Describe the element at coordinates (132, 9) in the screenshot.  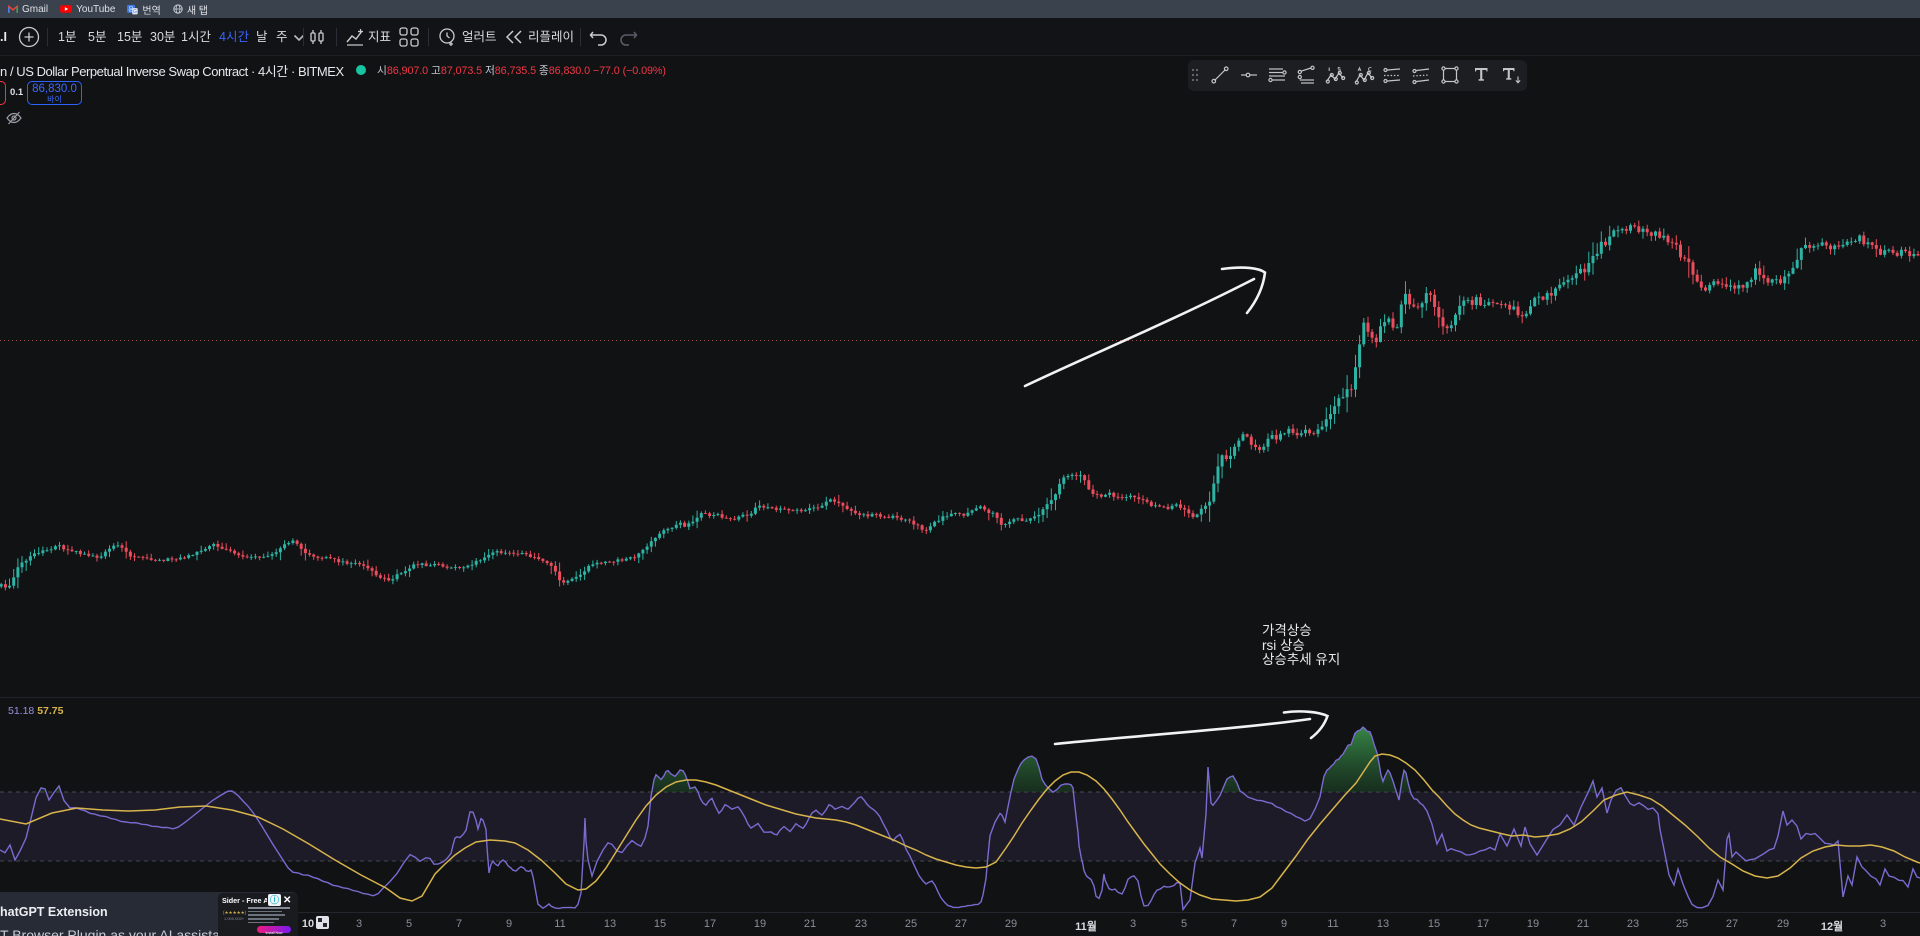
I see `svg-text: 문` at that location.